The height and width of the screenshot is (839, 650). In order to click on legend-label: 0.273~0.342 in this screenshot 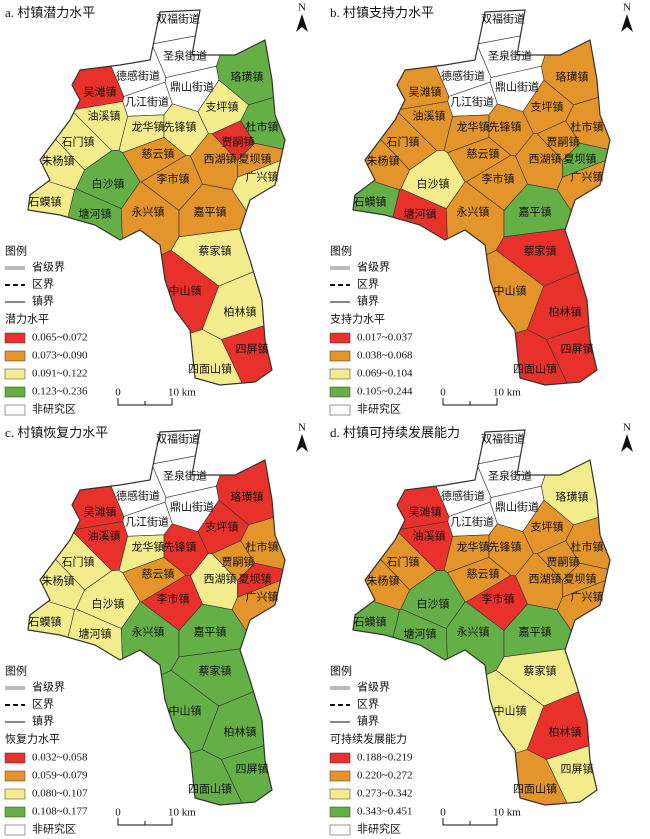, I will do `click(384, 794)`.